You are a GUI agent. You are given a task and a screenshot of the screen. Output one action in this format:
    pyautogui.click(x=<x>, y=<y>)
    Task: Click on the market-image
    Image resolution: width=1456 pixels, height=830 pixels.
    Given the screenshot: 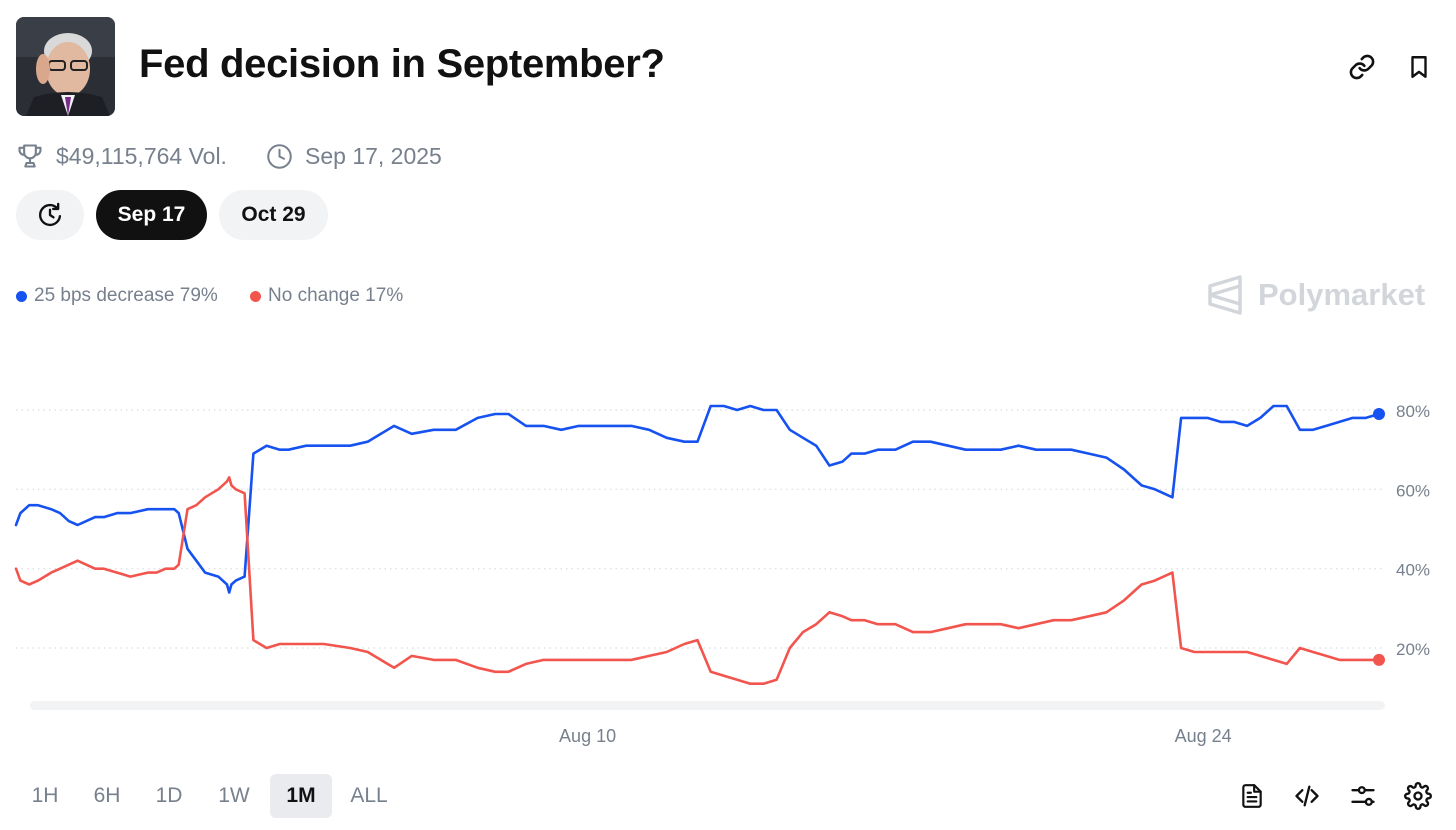 What is the action you would take?
    pyautogui.click(x=65, y=66)
    